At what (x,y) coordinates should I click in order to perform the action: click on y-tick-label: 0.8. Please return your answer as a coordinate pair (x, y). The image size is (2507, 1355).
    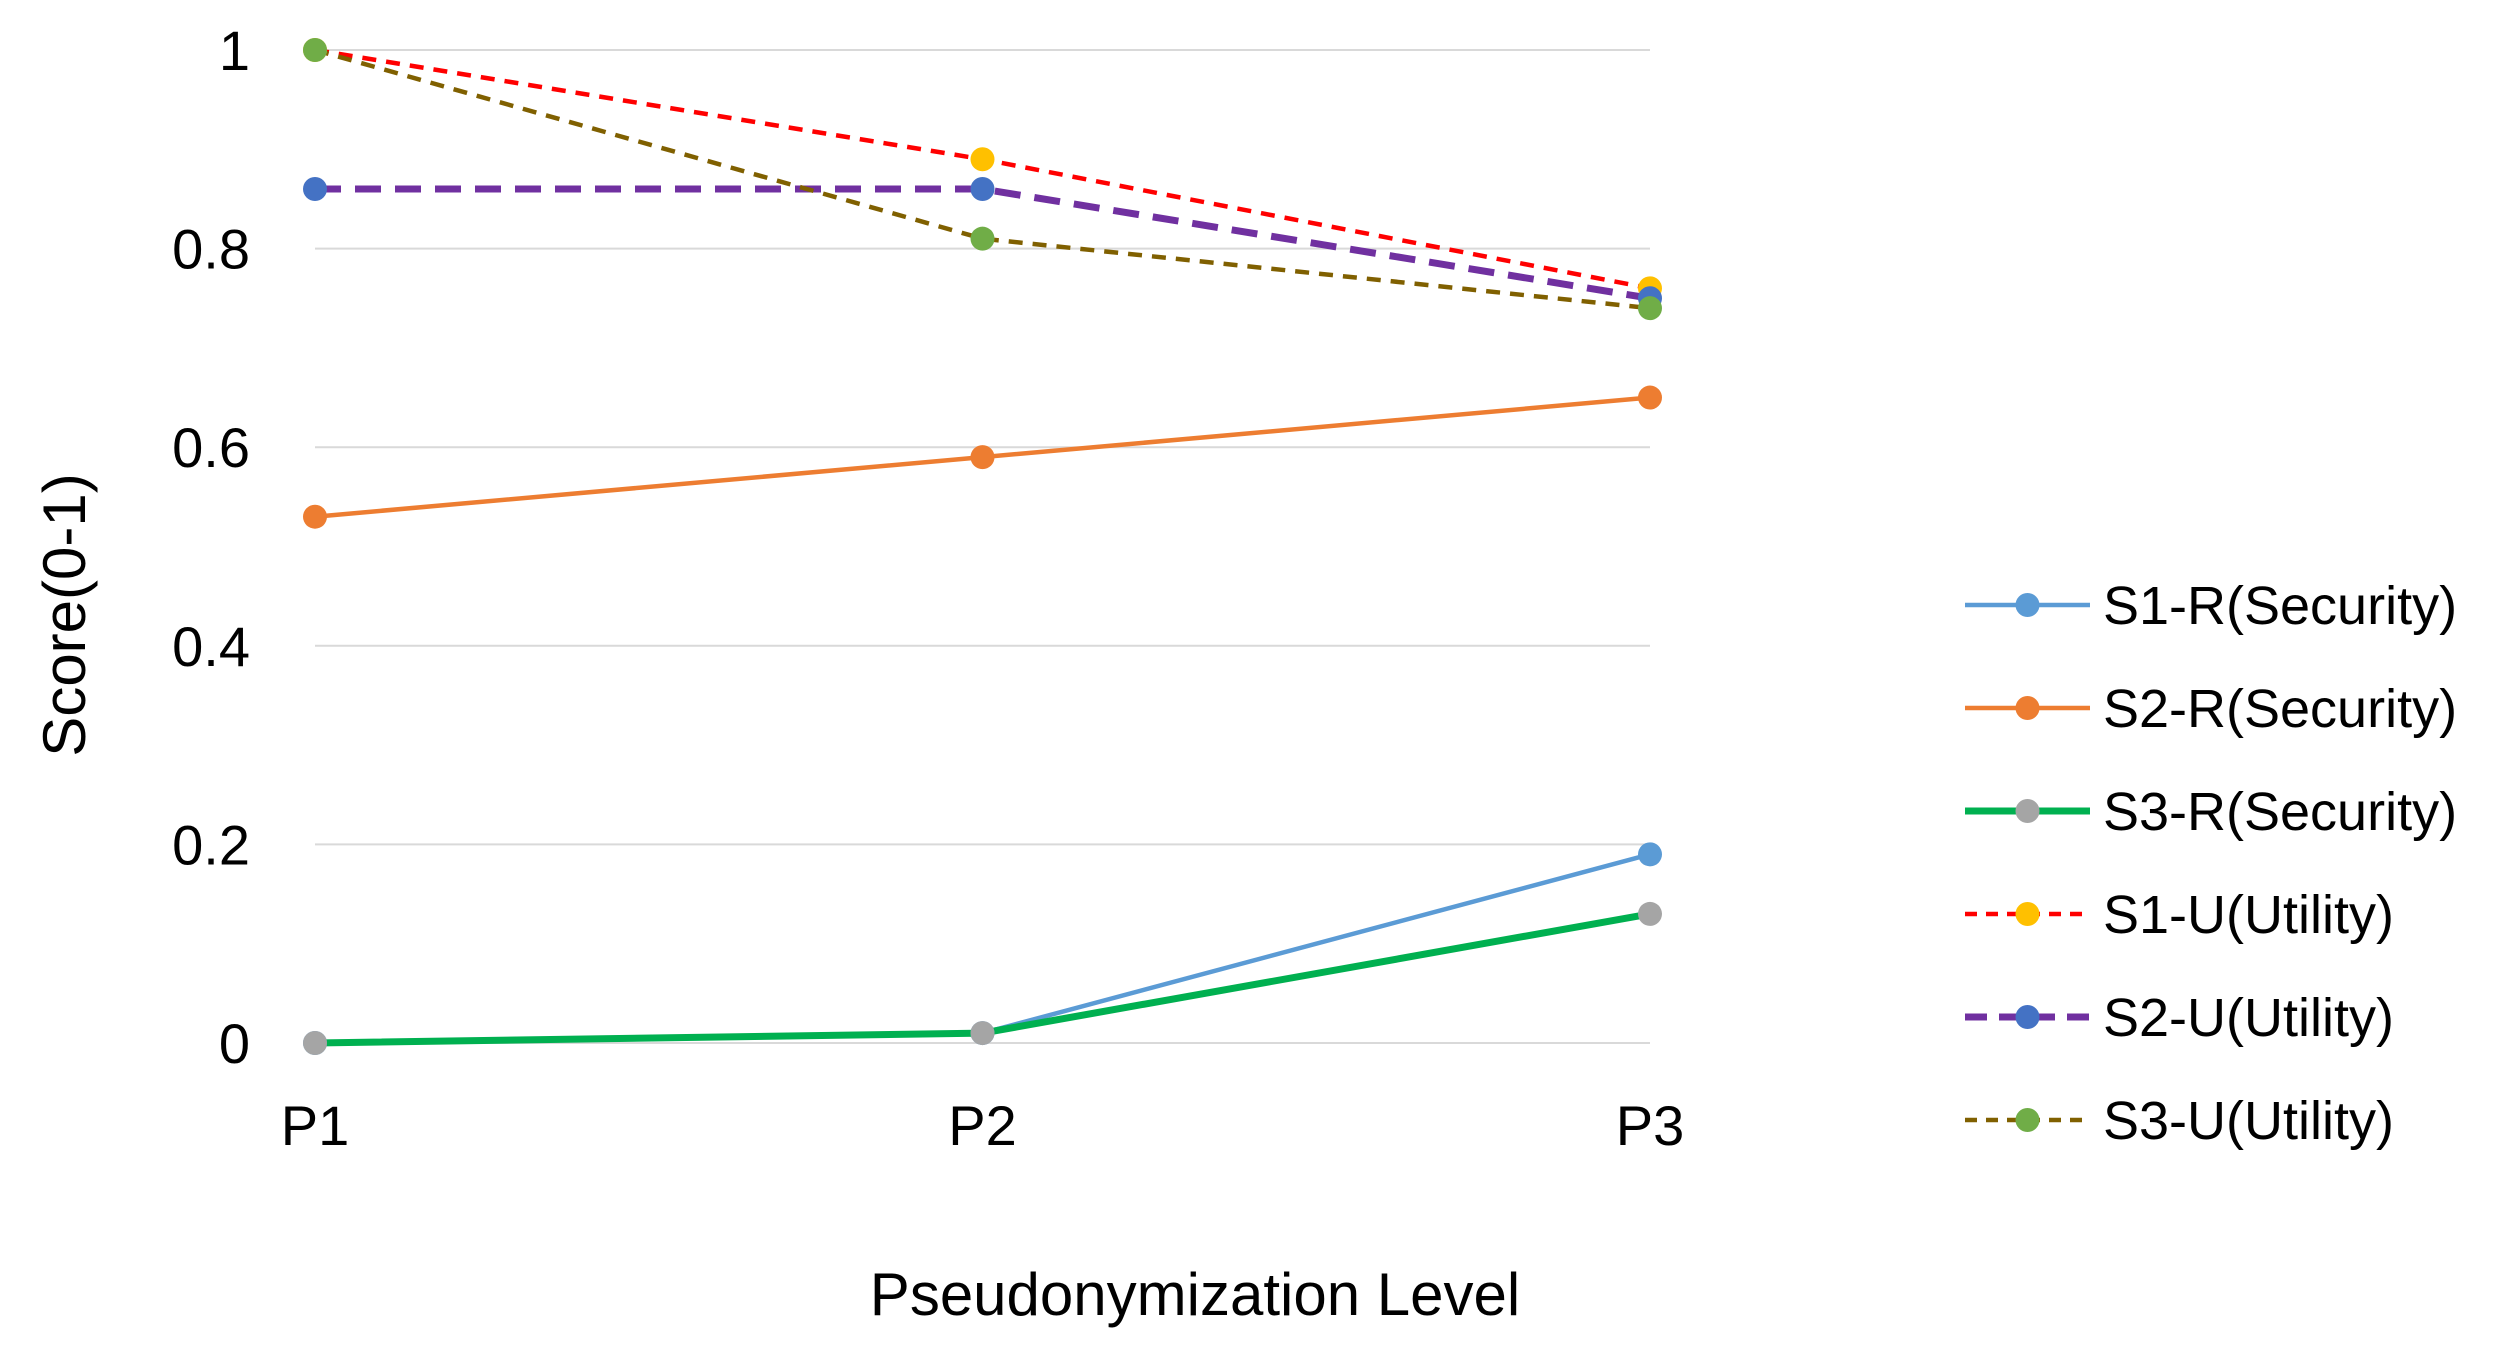
    Looking at the image, I should click on (211, 249).